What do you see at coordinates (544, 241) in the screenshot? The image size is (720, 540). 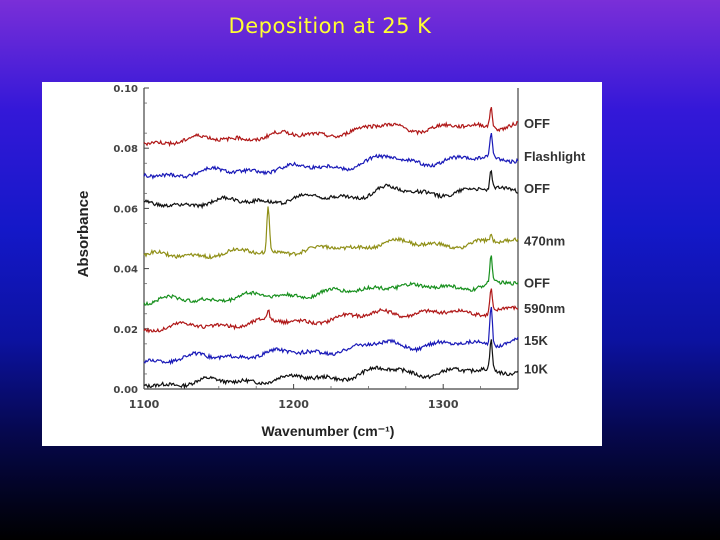 I see `series-label-4: 470nm` at bounding box center [544, 241].